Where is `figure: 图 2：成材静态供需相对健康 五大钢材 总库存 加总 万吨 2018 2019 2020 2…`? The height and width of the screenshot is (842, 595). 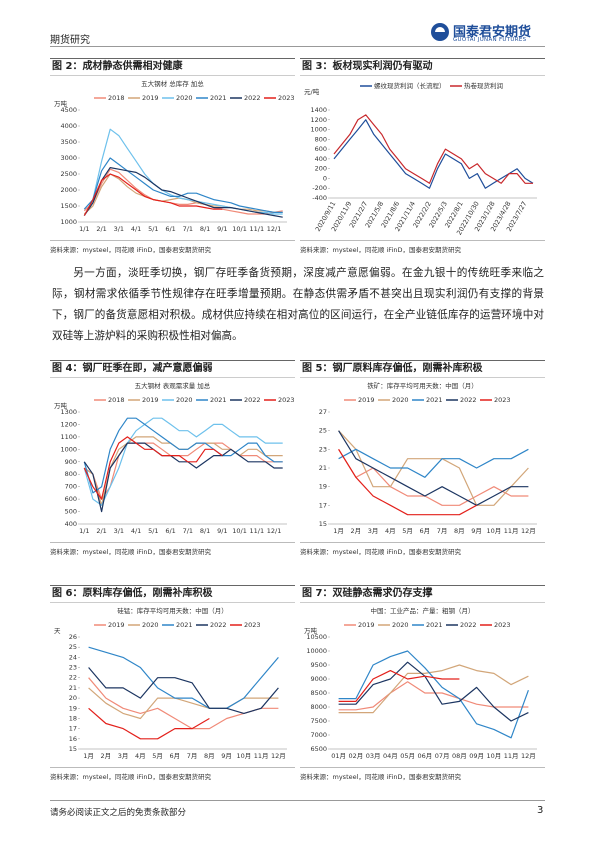
figure: 图 2：成材静态供需相对健康 五大钢材 总库存 加总 万吨 2018 2019 2020 2… is located at coordinates (172, 156).